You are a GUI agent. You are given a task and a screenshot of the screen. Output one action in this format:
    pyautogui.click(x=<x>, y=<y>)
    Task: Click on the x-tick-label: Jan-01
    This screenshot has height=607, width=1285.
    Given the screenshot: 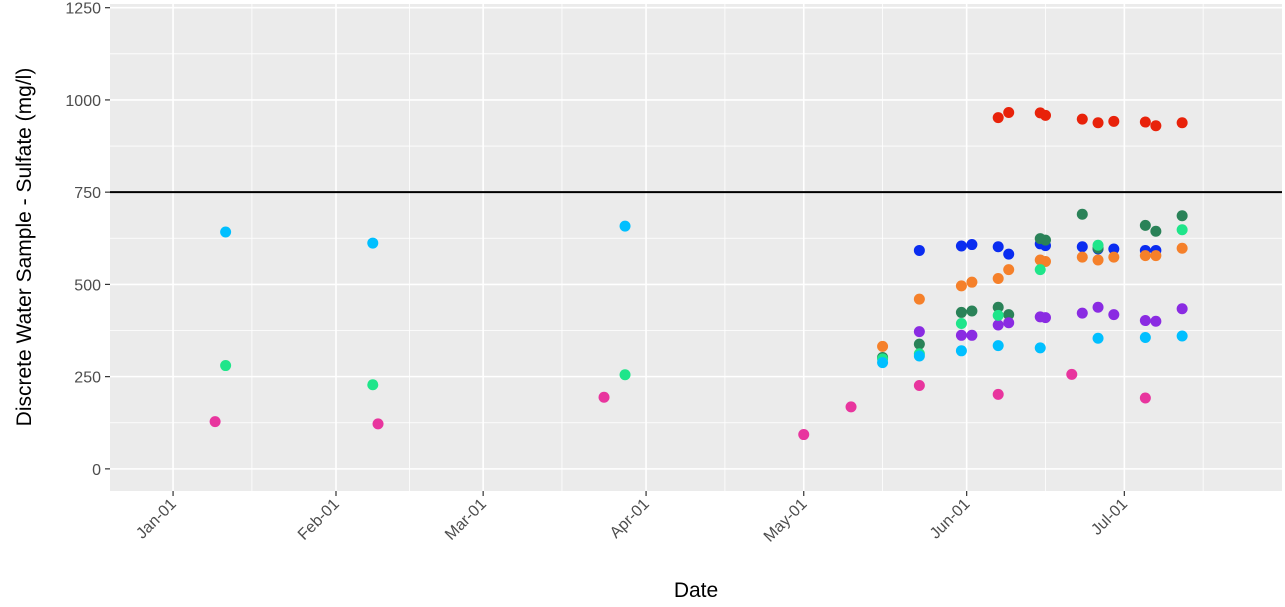 What is the action you would take?
    pyautogui.click(x=156, y=519)
    